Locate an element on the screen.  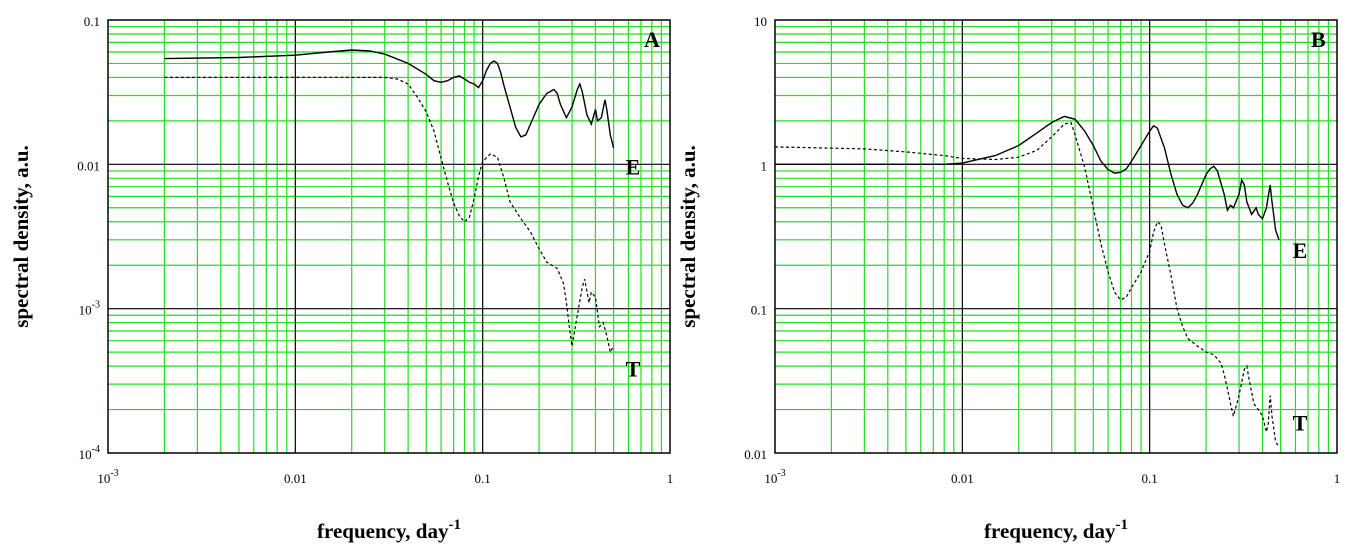
panel-letter: B is located at coordinates (1318, 39).